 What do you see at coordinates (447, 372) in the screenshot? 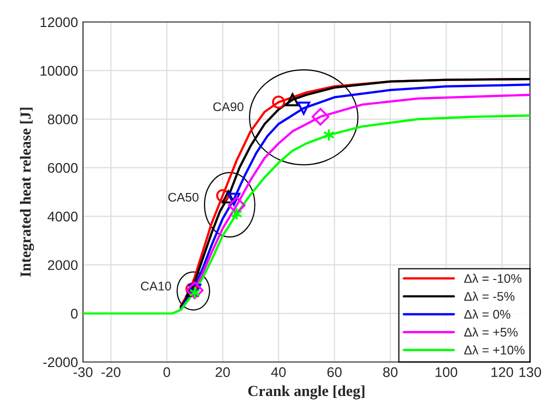
I see `x-tick-label: 100` at bounding box center [447, 372].